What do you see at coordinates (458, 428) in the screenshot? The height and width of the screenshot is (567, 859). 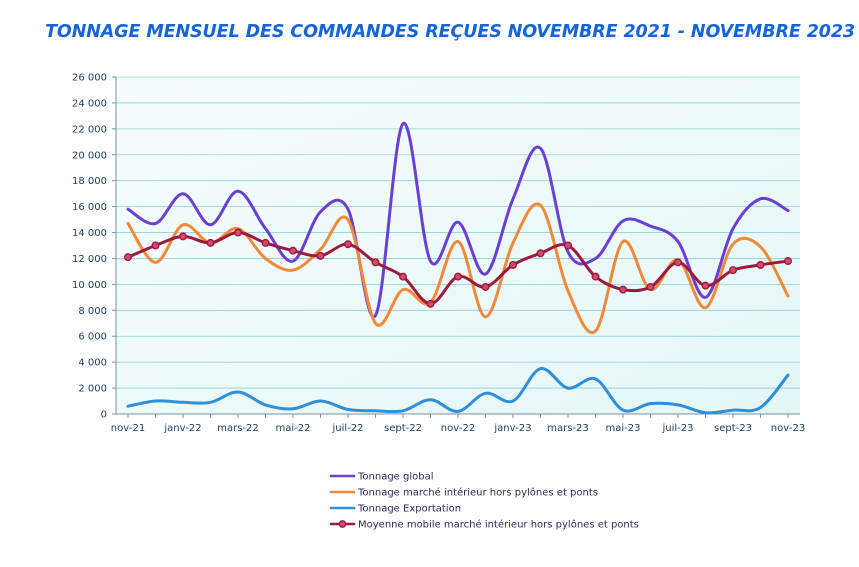 I see `x-tick-label: nov-22` at bounding box center [458, 428].